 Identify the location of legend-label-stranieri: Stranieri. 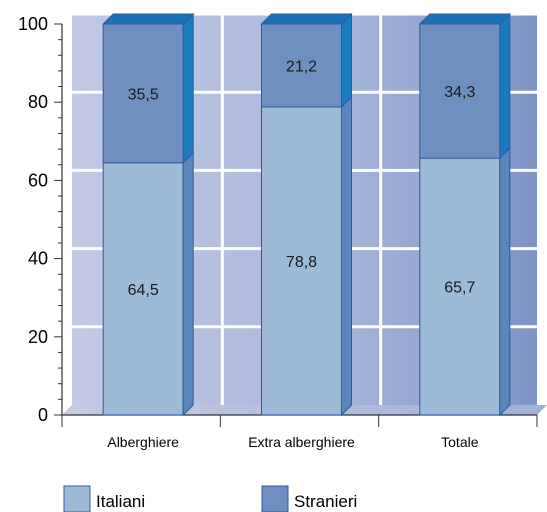
(325, 501).